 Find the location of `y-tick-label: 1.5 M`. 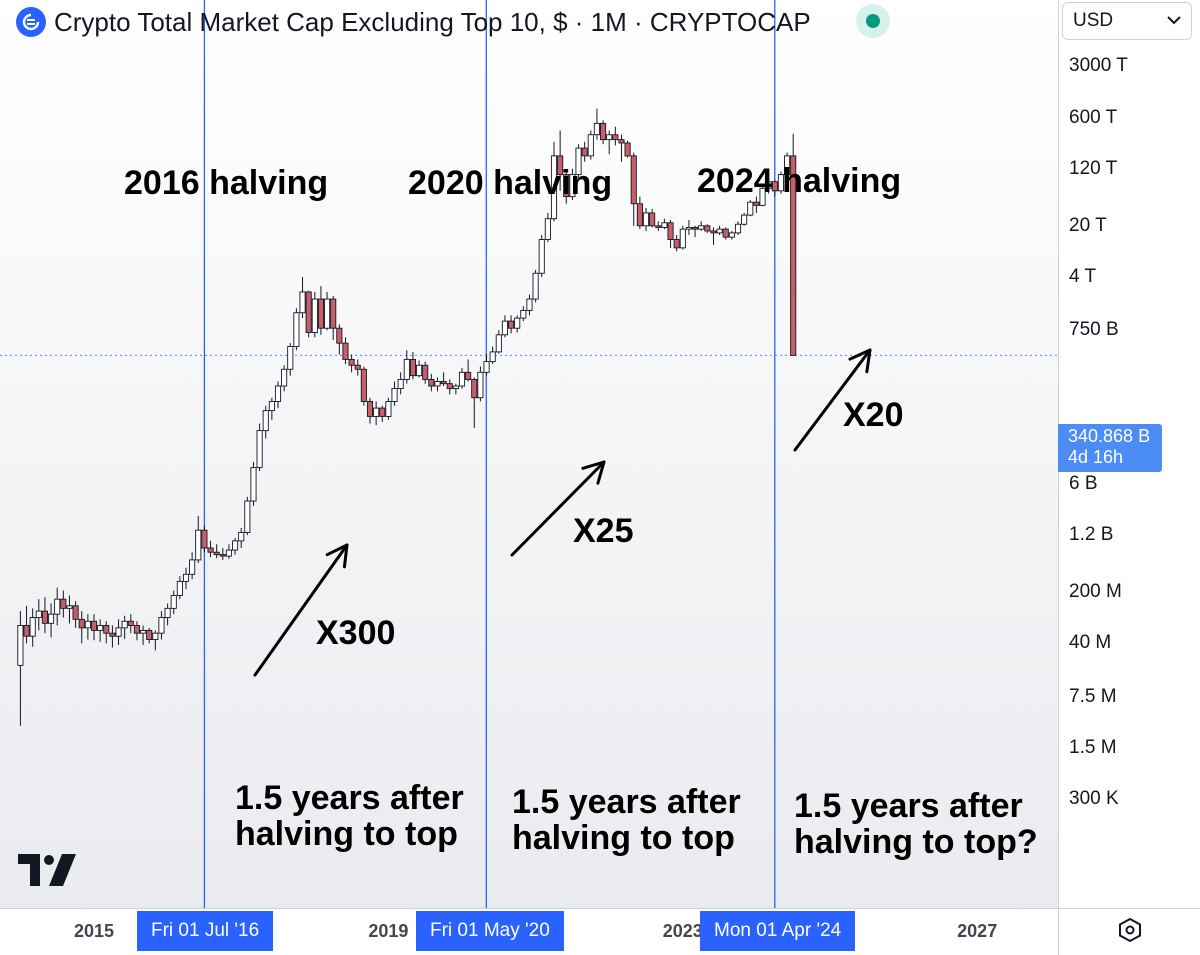

y-tick-label: 1.5 M is located at coordinates (1093, 747).